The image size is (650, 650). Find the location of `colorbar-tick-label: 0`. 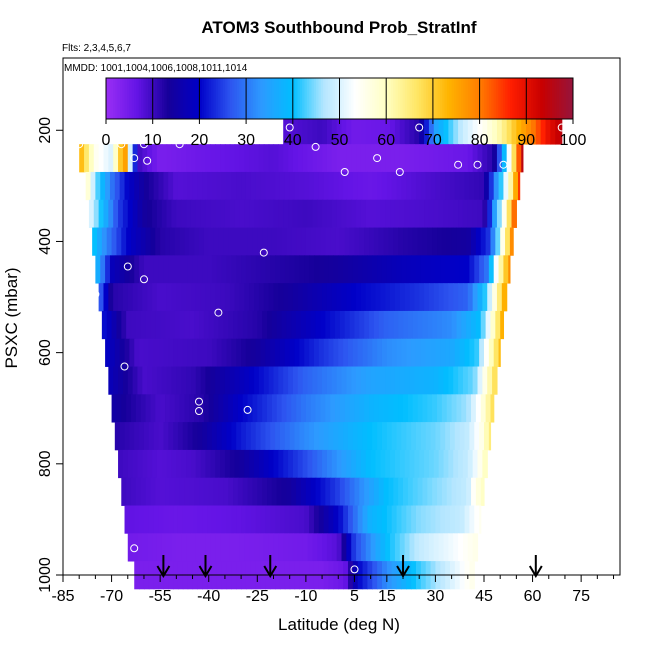

colorbar-tick-label: 0 is located at coordinates (106, 140).